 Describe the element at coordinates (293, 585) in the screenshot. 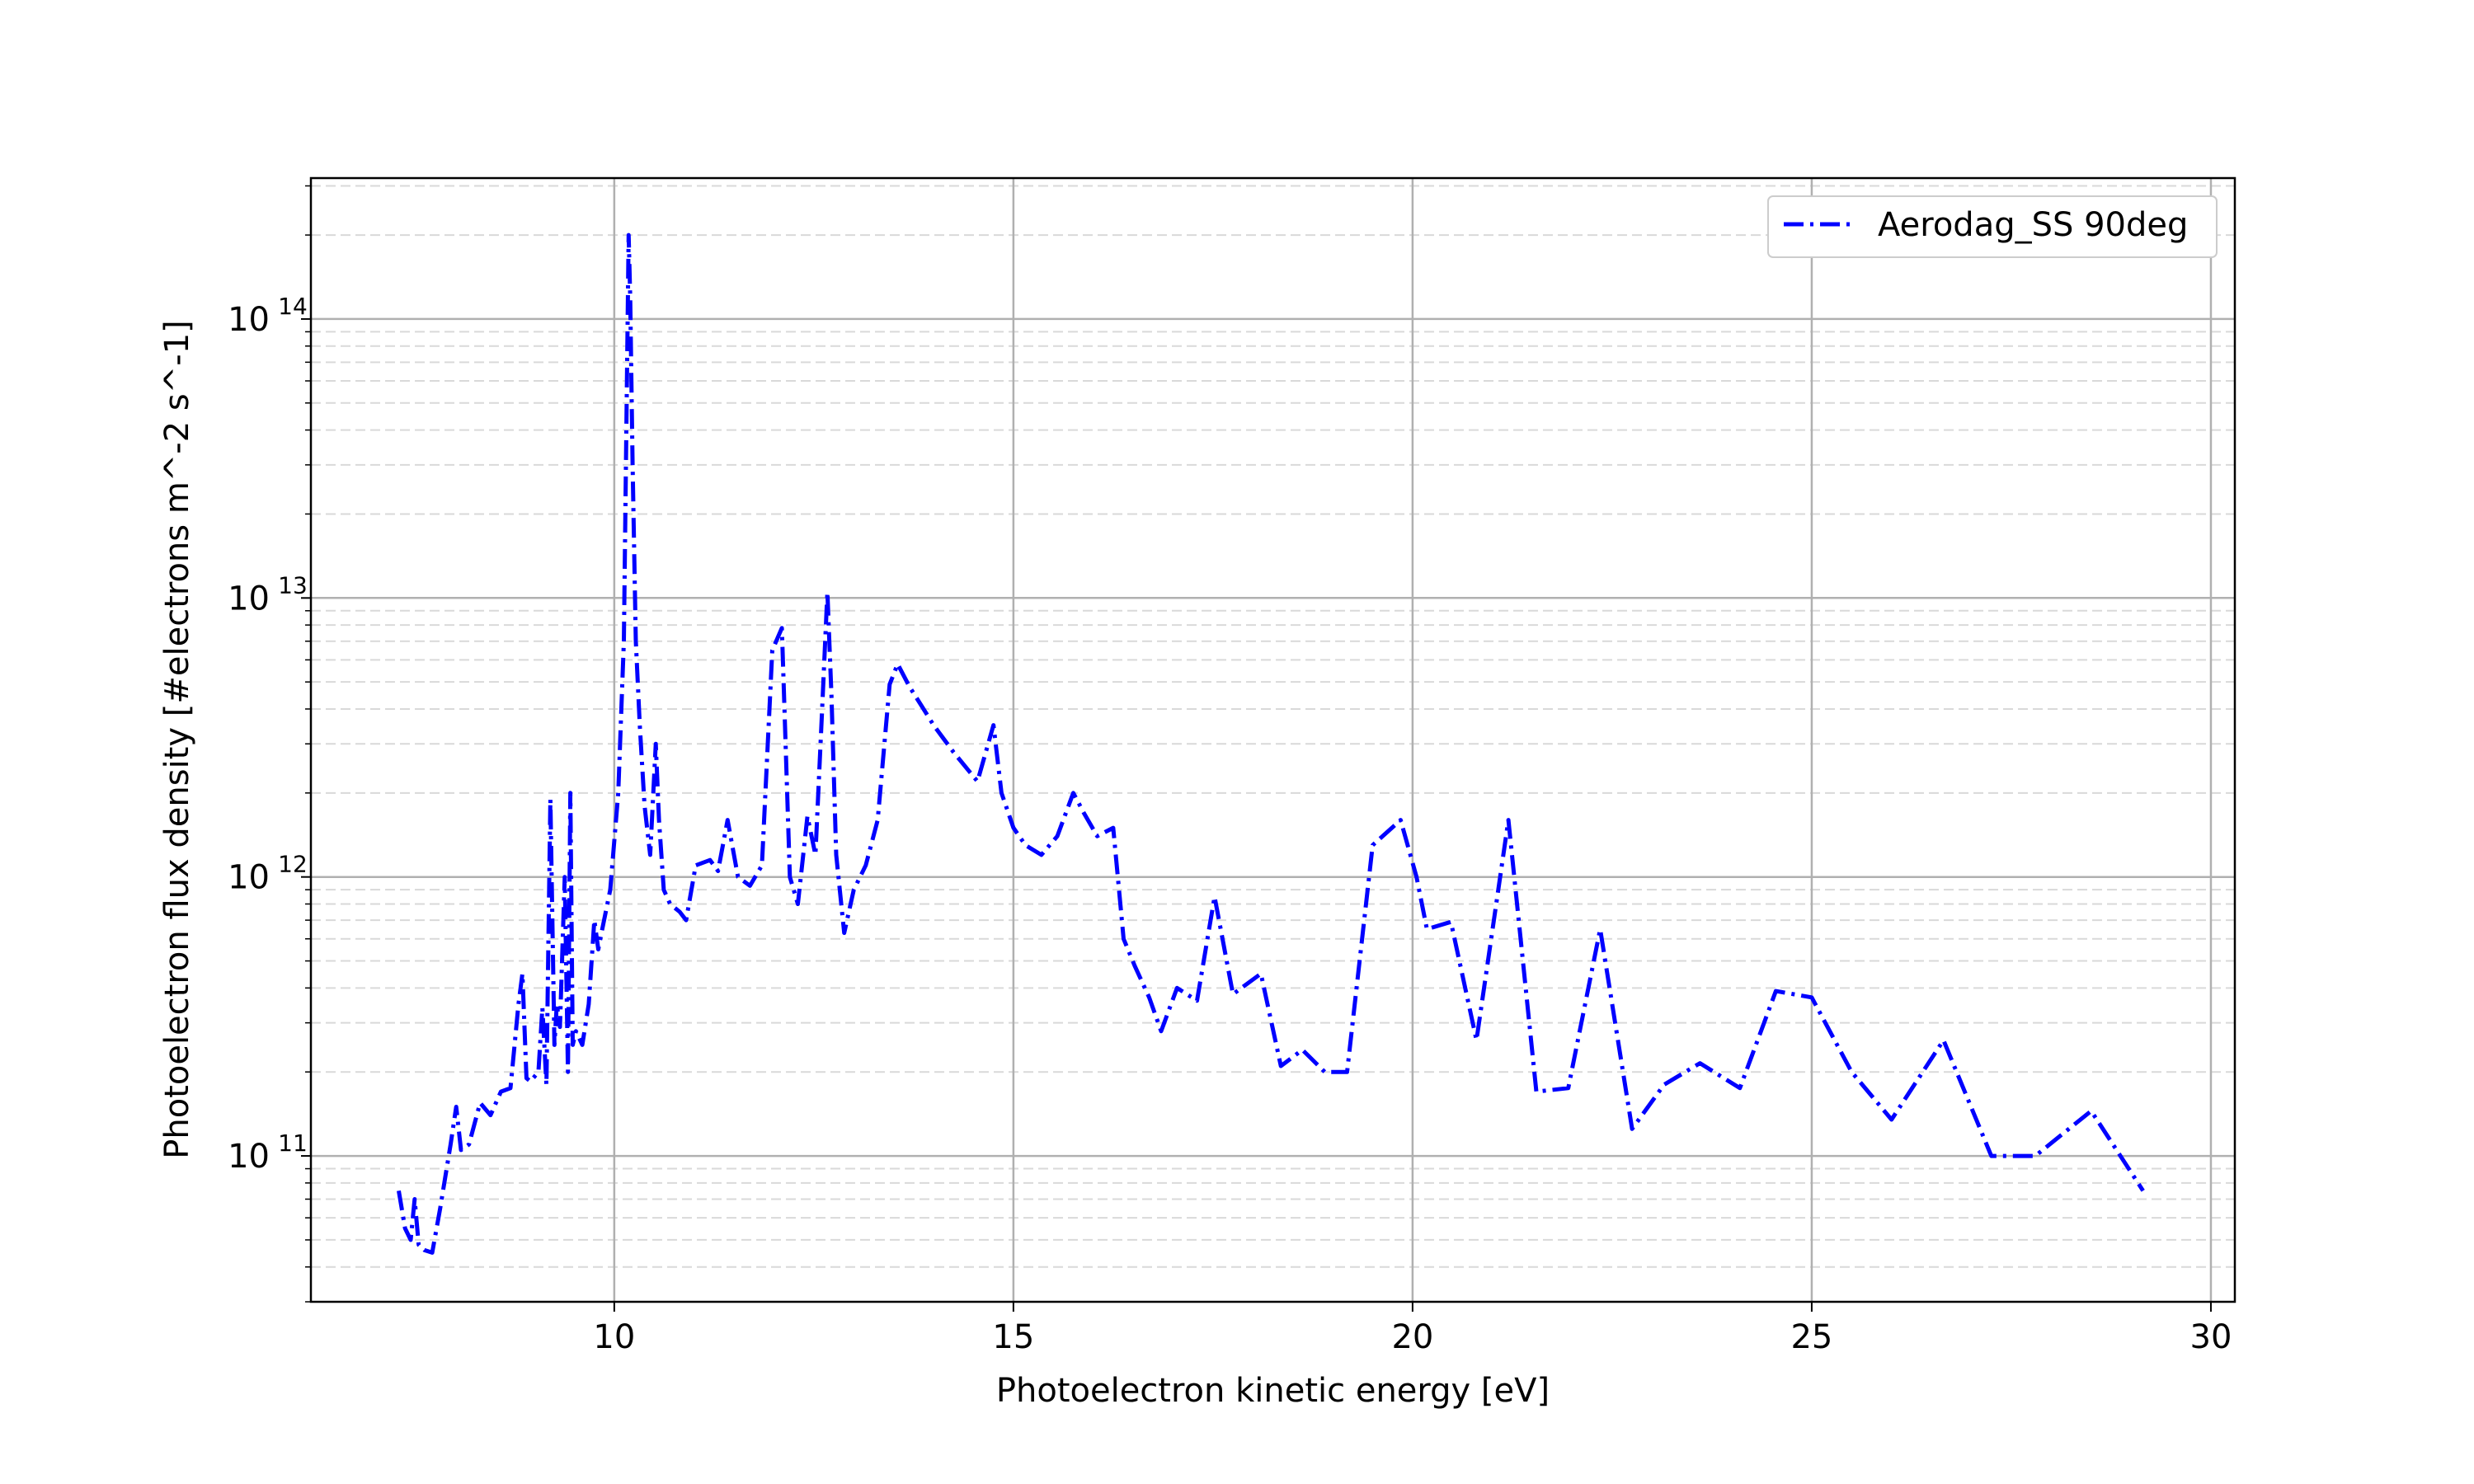

I see `y-tick-label-exponent: 13` at that location.